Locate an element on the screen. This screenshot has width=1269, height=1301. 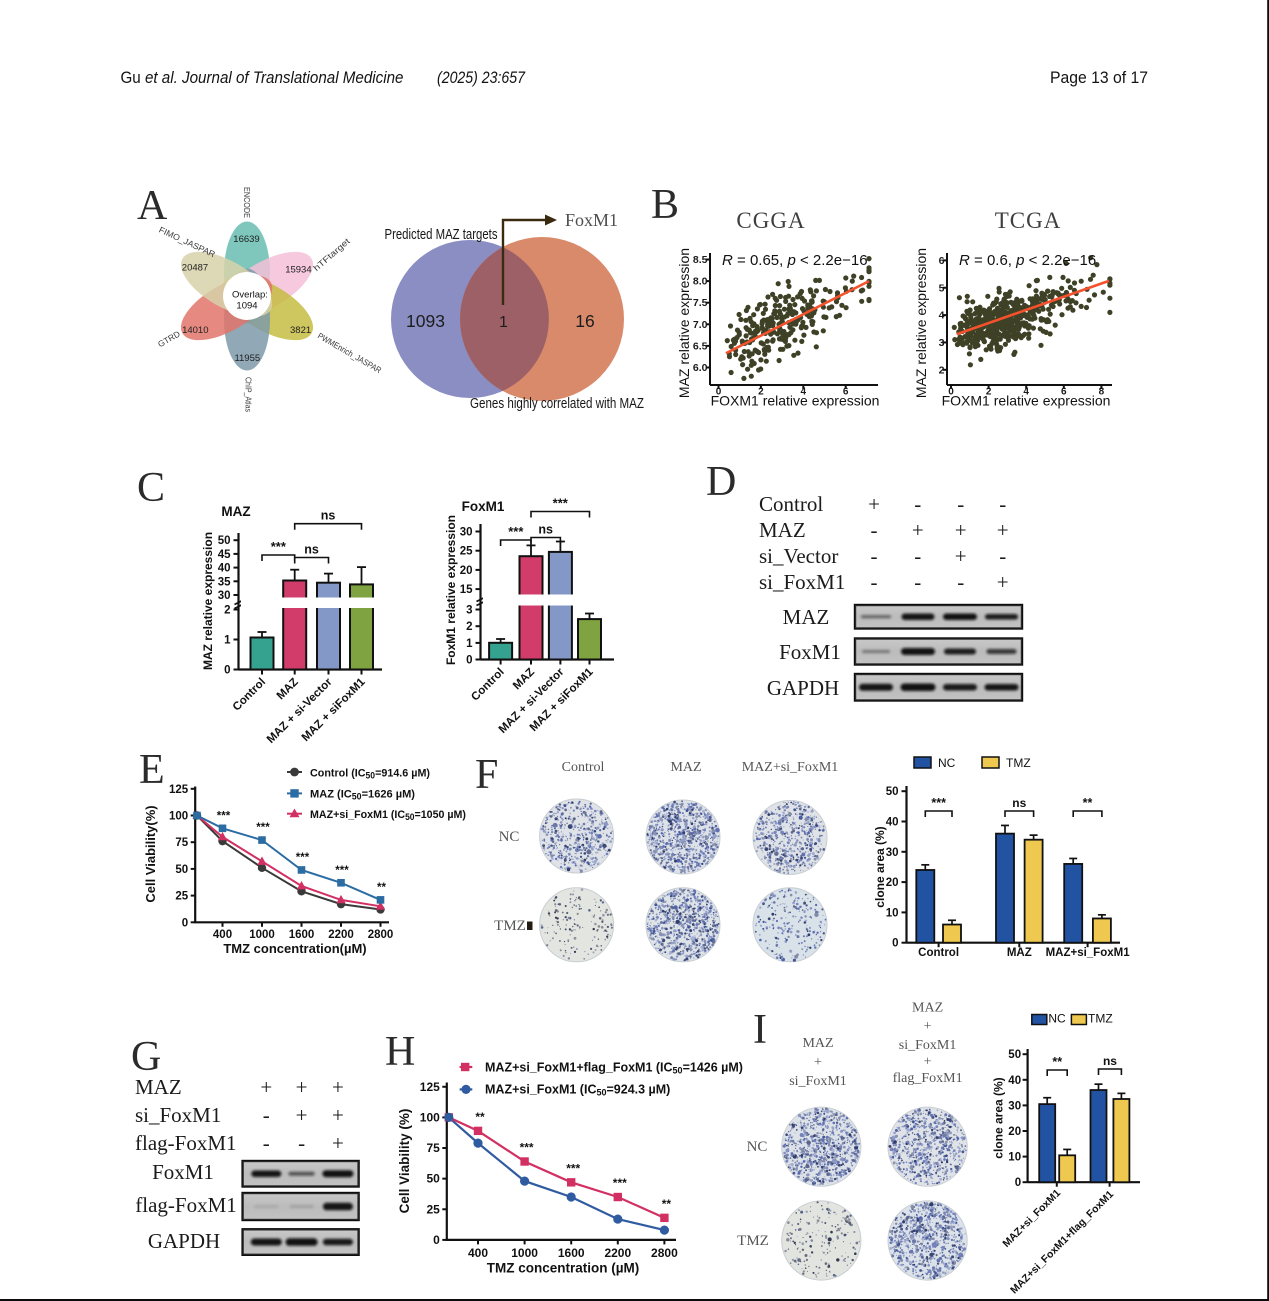
svg-text: 4 is located at coordinates (1026, 392).